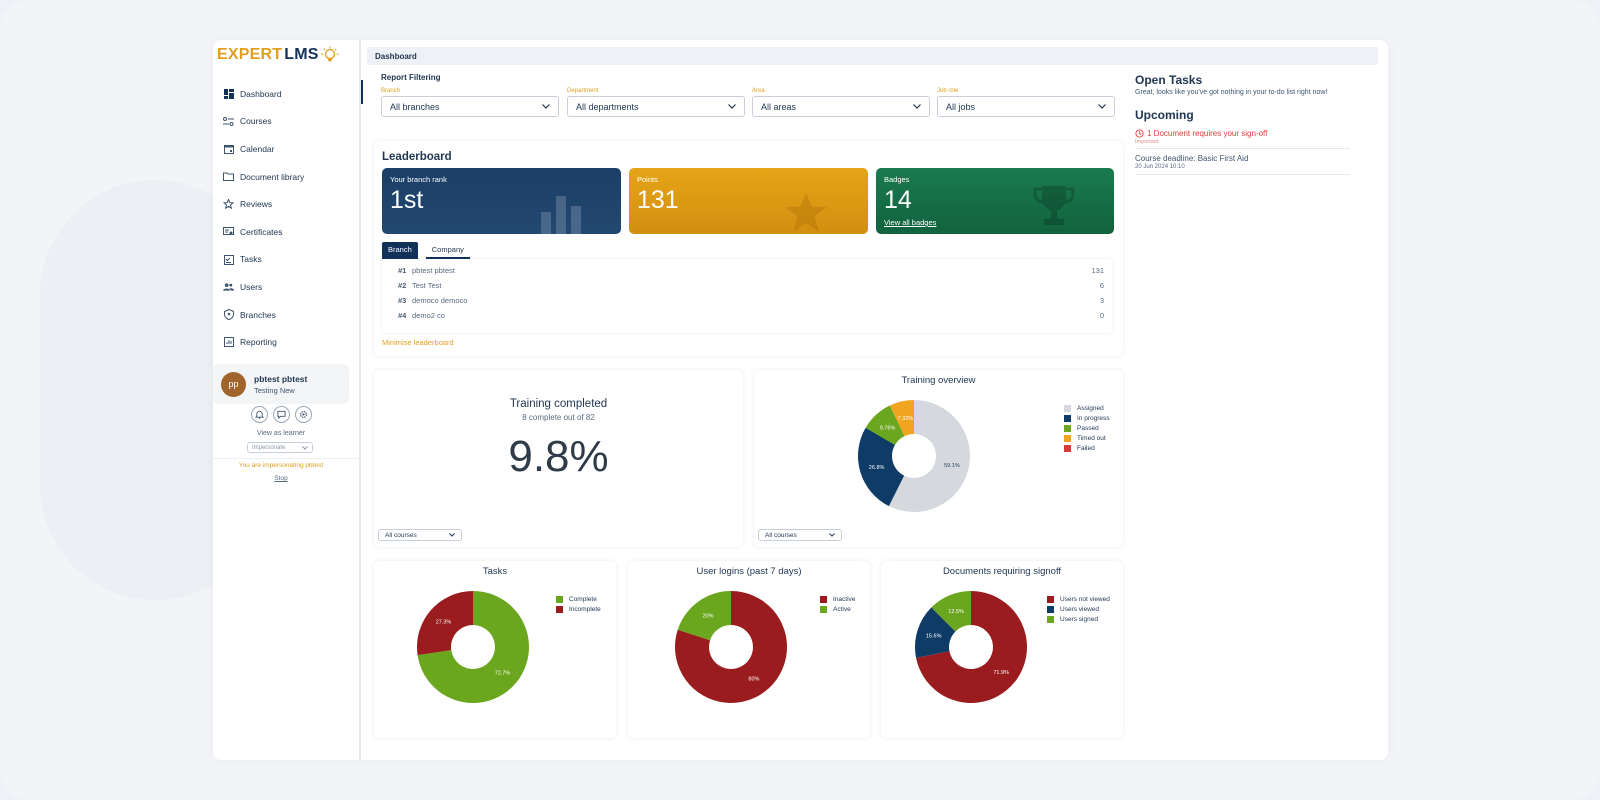 Image resolution: width=1600 pixels, height=800 pixels. I want to click on training-completed-value: 9.8%, so click(558, 456).